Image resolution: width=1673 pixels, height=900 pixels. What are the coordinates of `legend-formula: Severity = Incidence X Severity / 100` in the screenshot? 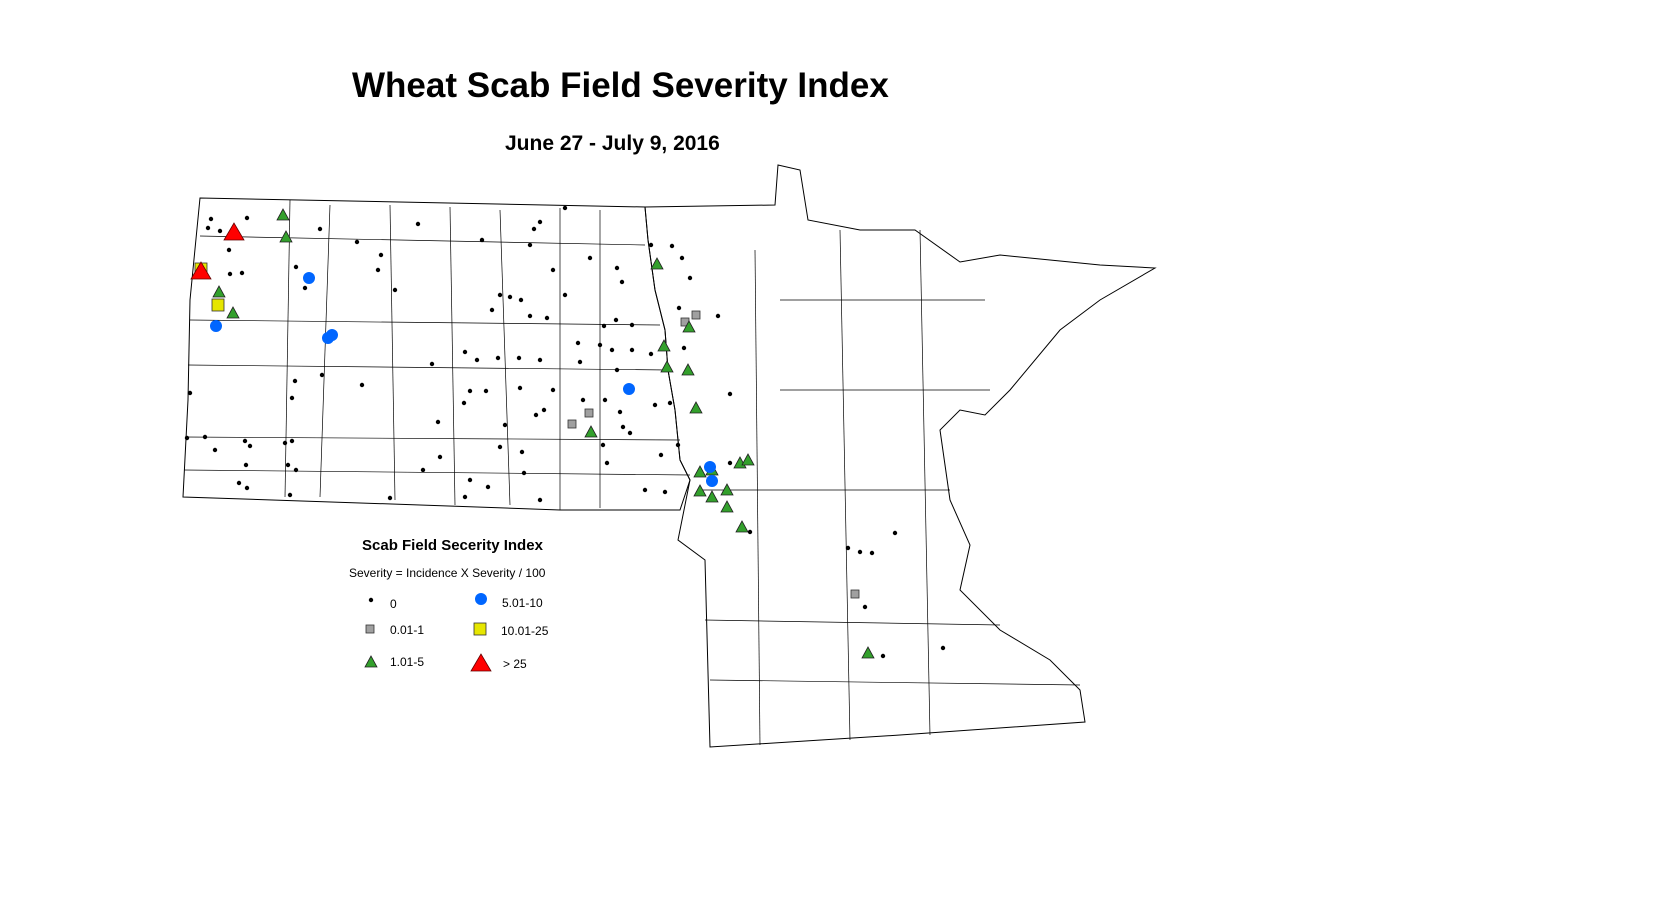 It's located at (447, 573).